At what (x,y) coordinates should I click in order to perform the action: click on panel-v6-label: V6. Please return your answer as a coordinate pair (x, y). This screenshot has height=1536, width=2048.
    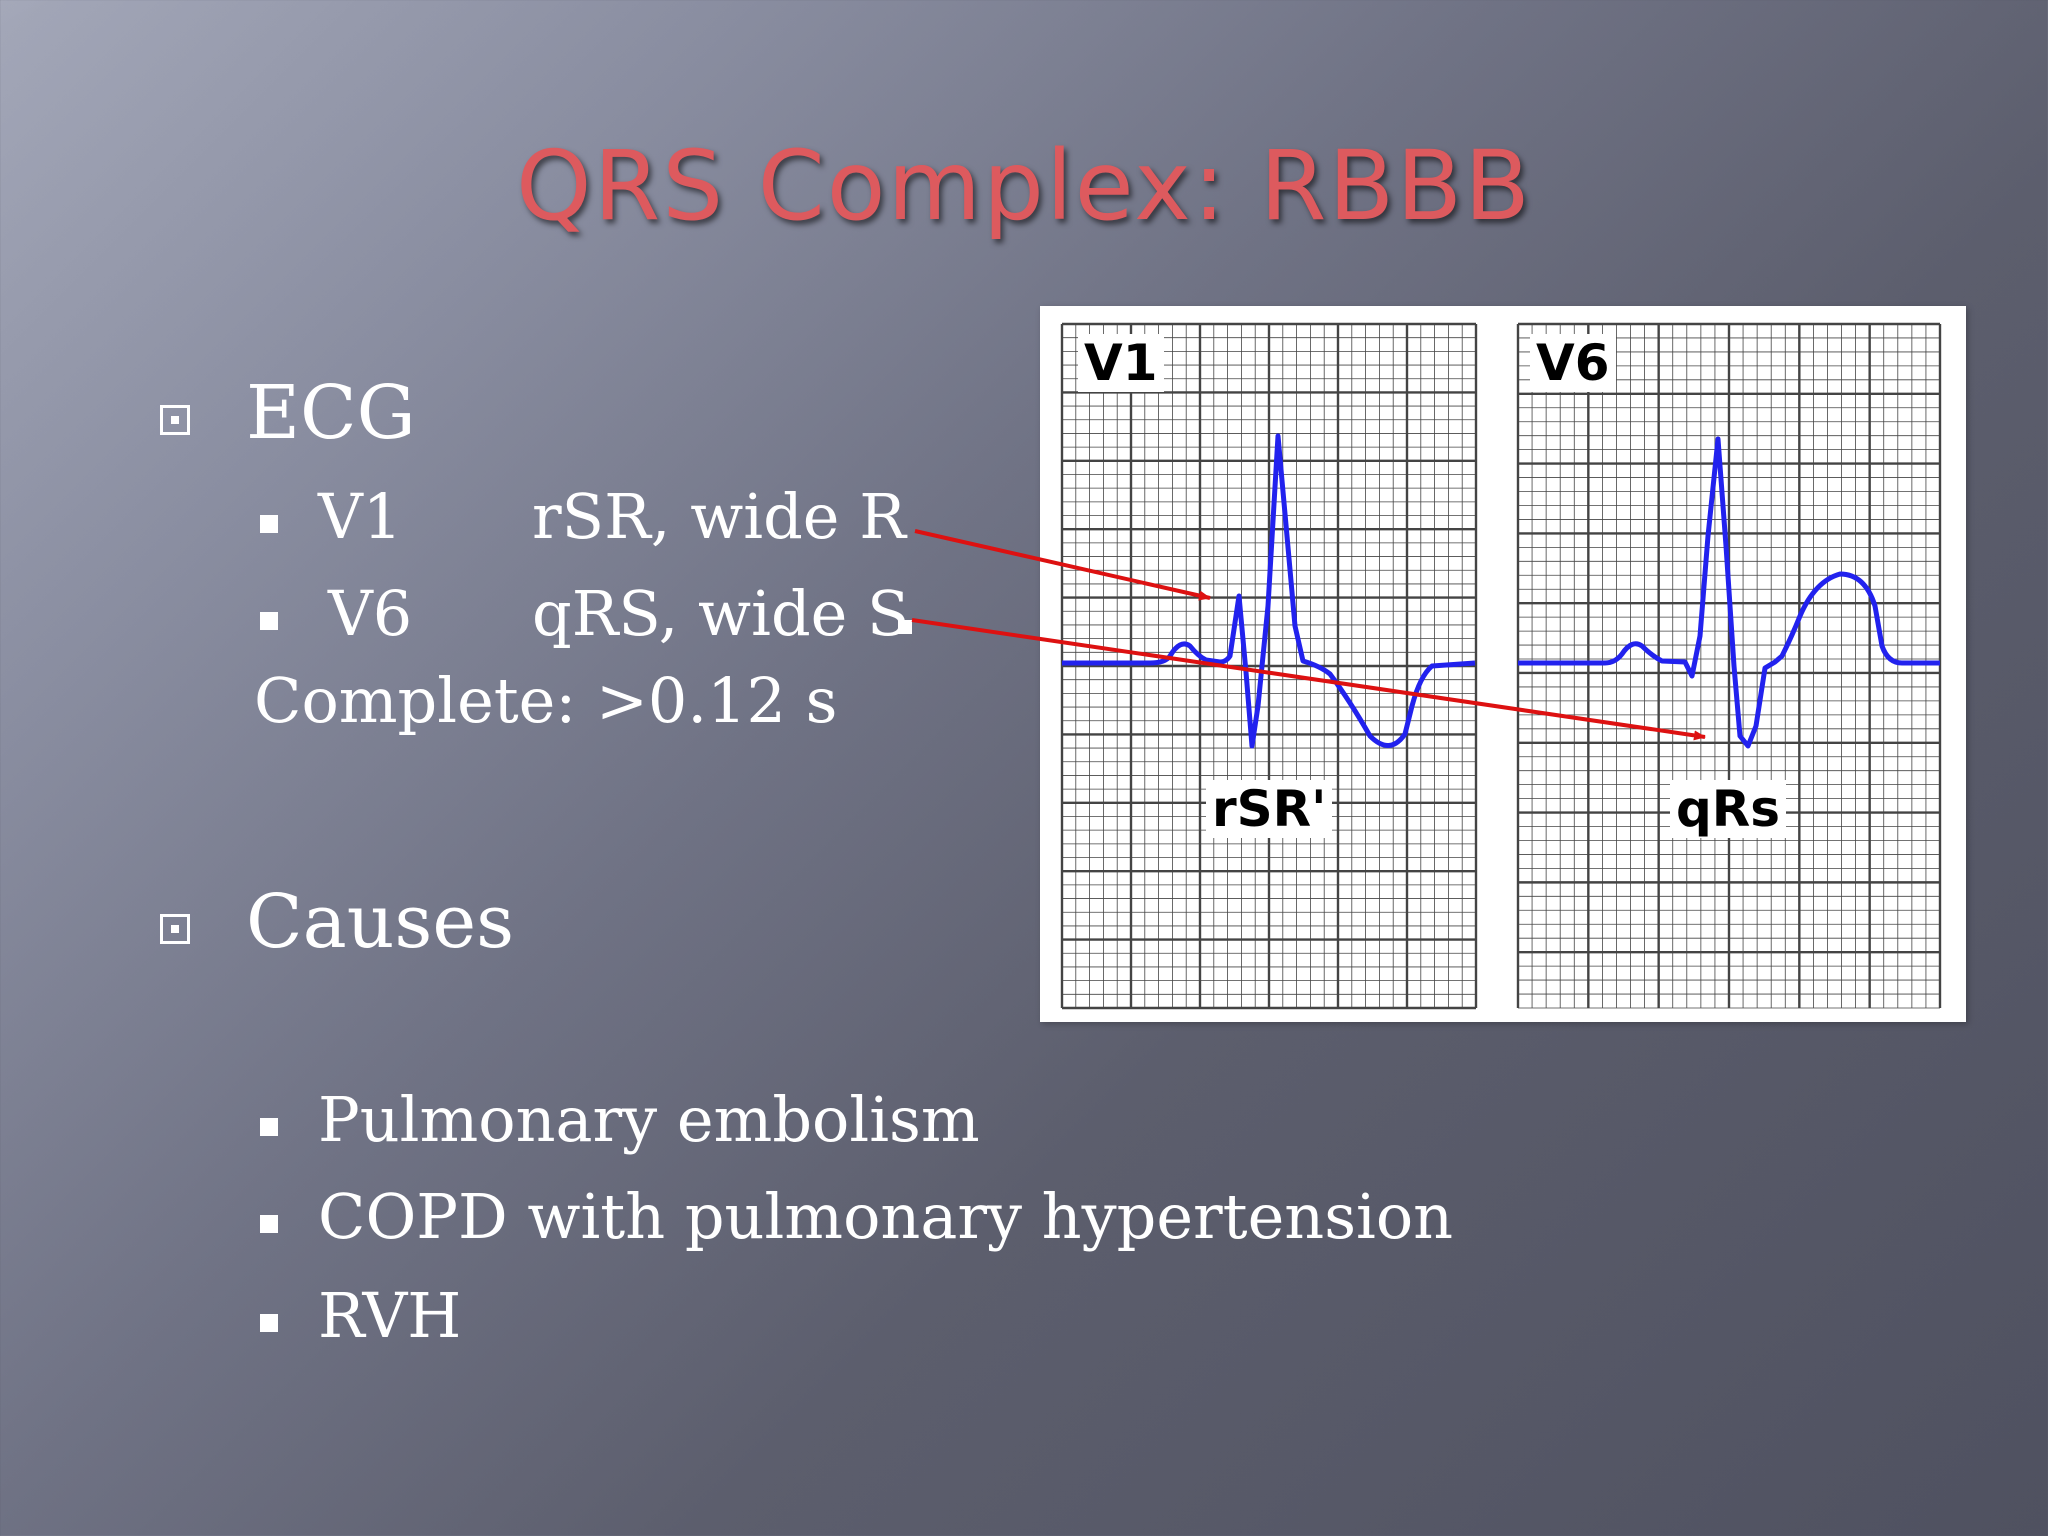
    Looking at the image, I should click on (1573, 363).